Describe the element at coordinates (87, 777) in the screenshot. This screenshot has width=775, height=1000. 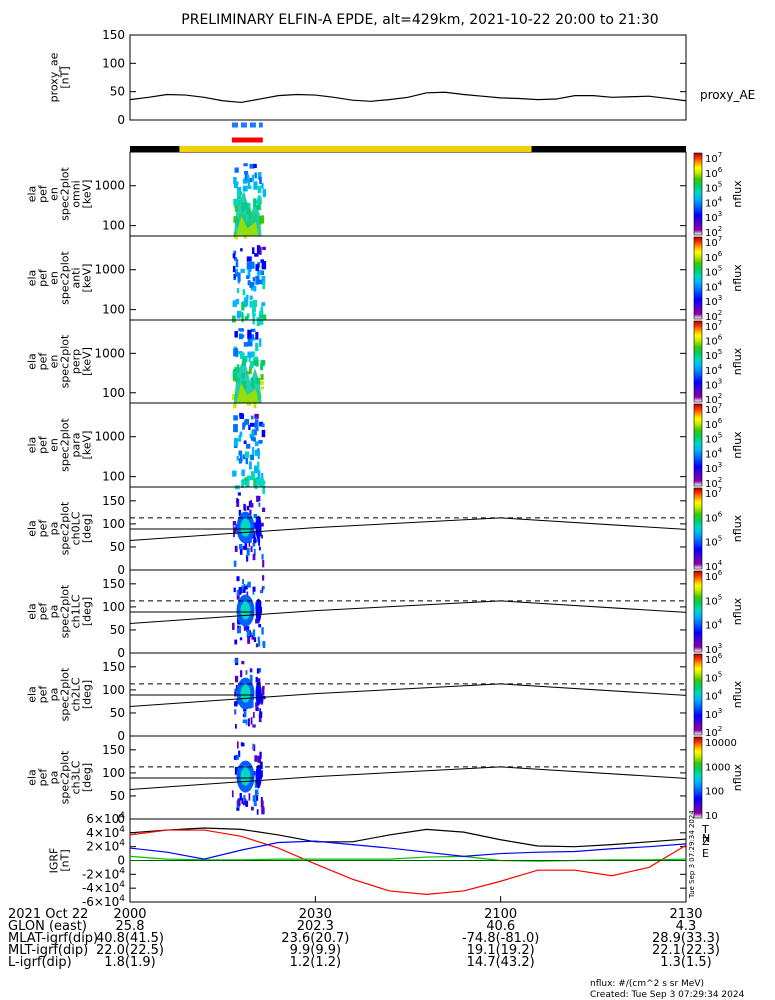
I see `y-label-line: [deg]` at that location.